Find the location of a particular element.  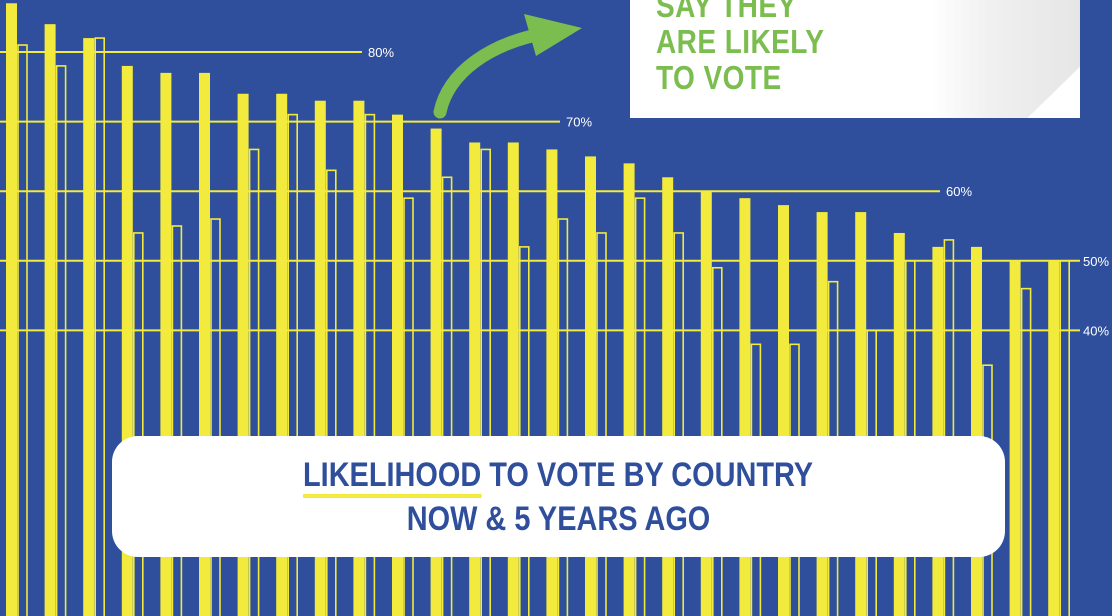

title-highlight: LIKELIHOOD is located at coordinates (392, 476).